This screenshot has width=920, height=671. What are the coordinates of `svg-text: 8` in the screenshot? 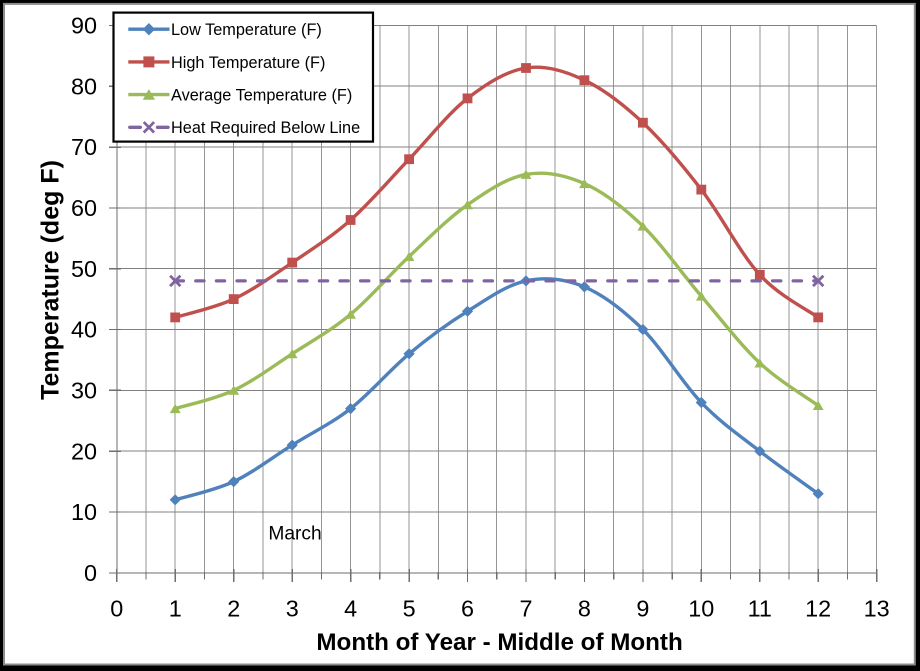 It's located at (584, 609).